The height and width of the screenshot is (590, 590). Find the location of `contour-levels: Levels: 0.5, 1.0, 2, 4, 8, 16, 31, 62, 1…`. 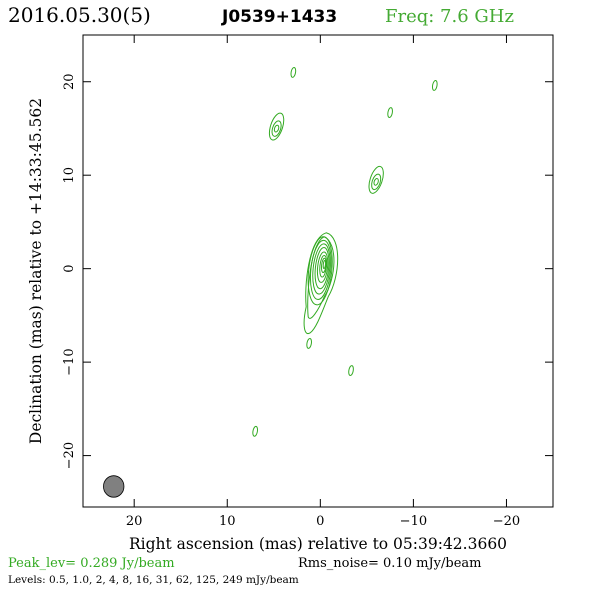

contour-levels: Levels: 0.5, 1.0, 2, 4, 8, 16, 31, 62, 1… is located at coordinates (153, 580).